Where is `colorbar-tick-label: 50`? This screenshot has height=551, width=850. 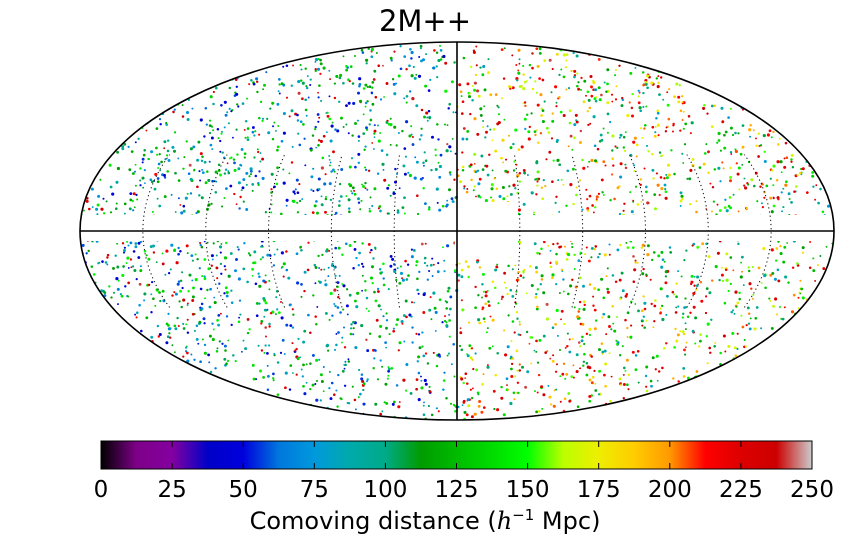
colorbar-tick-label: 50 is located at coordinates (243, 490).